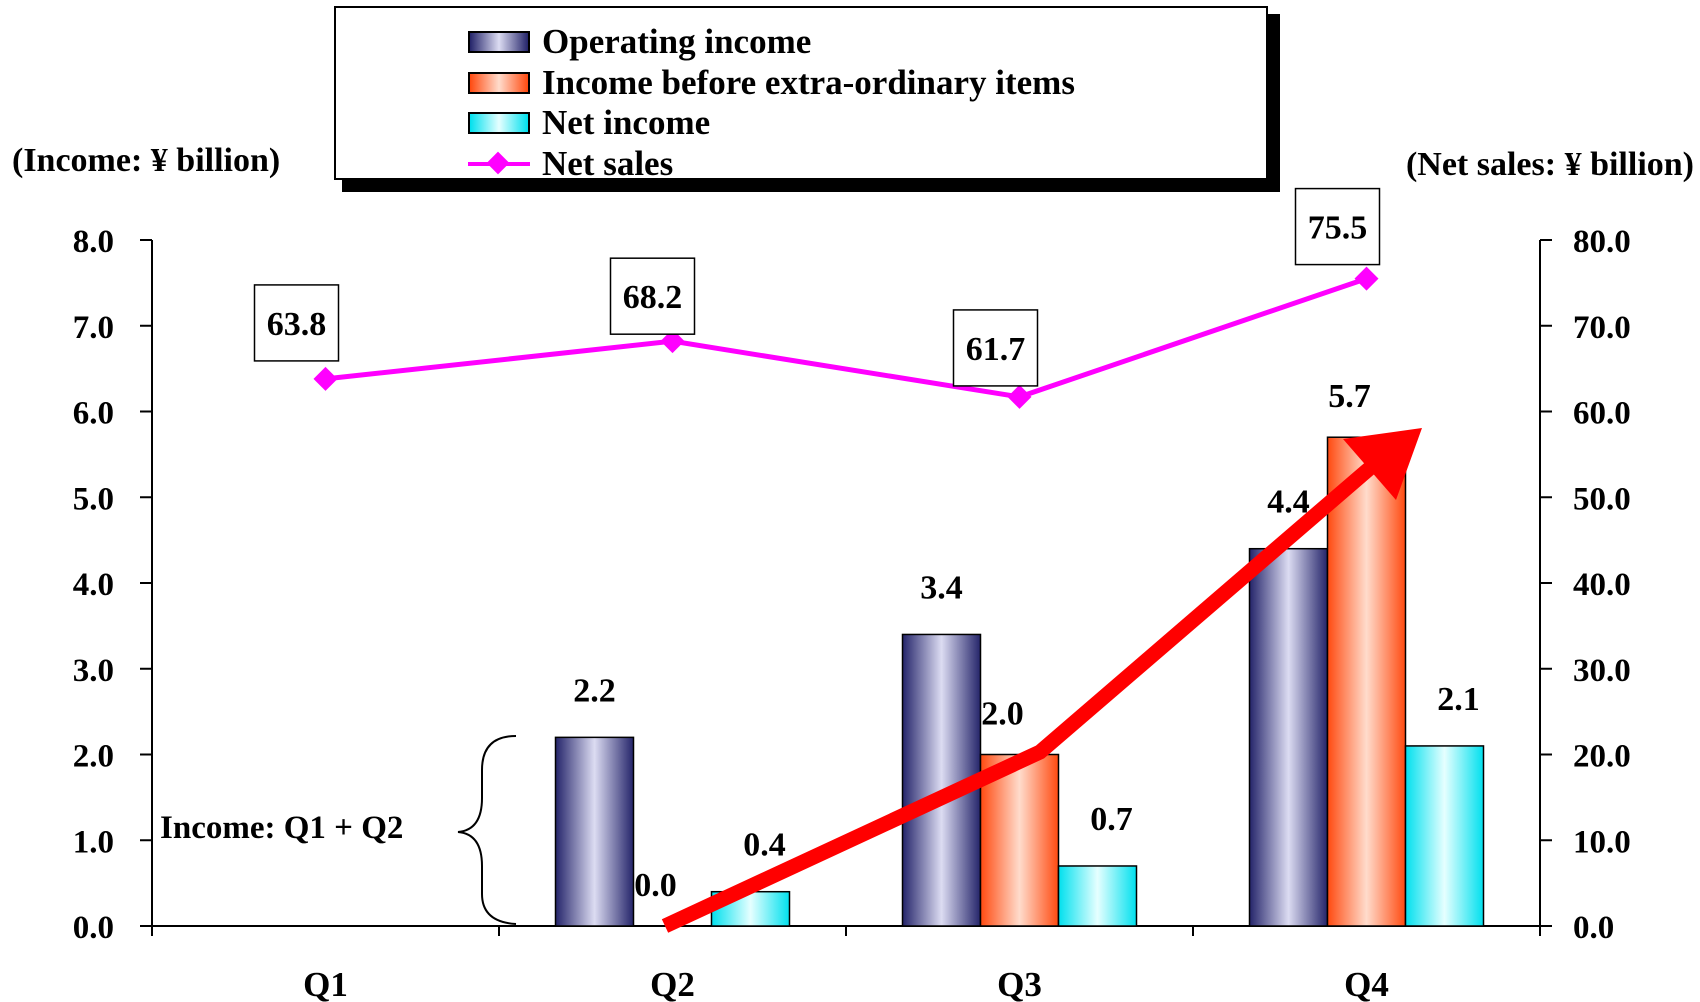 This screenshot has width=1700, height=1002. What do you see at coordinates (282, 828) in the screenshot?
I see `annotation-label: Income: Q1 + Q2` at bounding box center [282, 828].